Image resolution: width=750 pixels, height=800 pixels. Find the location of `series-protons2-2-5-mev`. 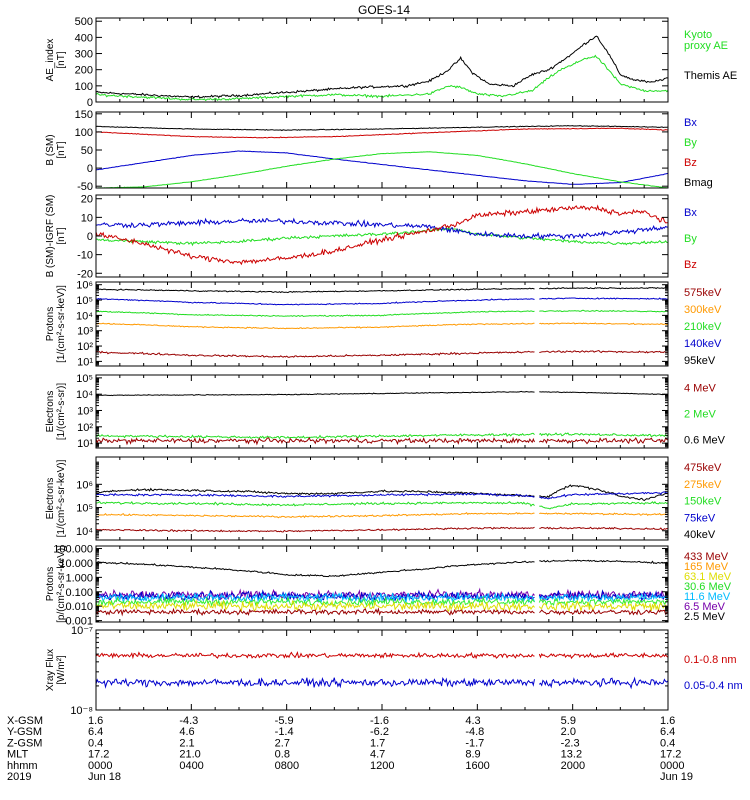

series-protons2-2-5-mev is located at coordinates (382, 612).